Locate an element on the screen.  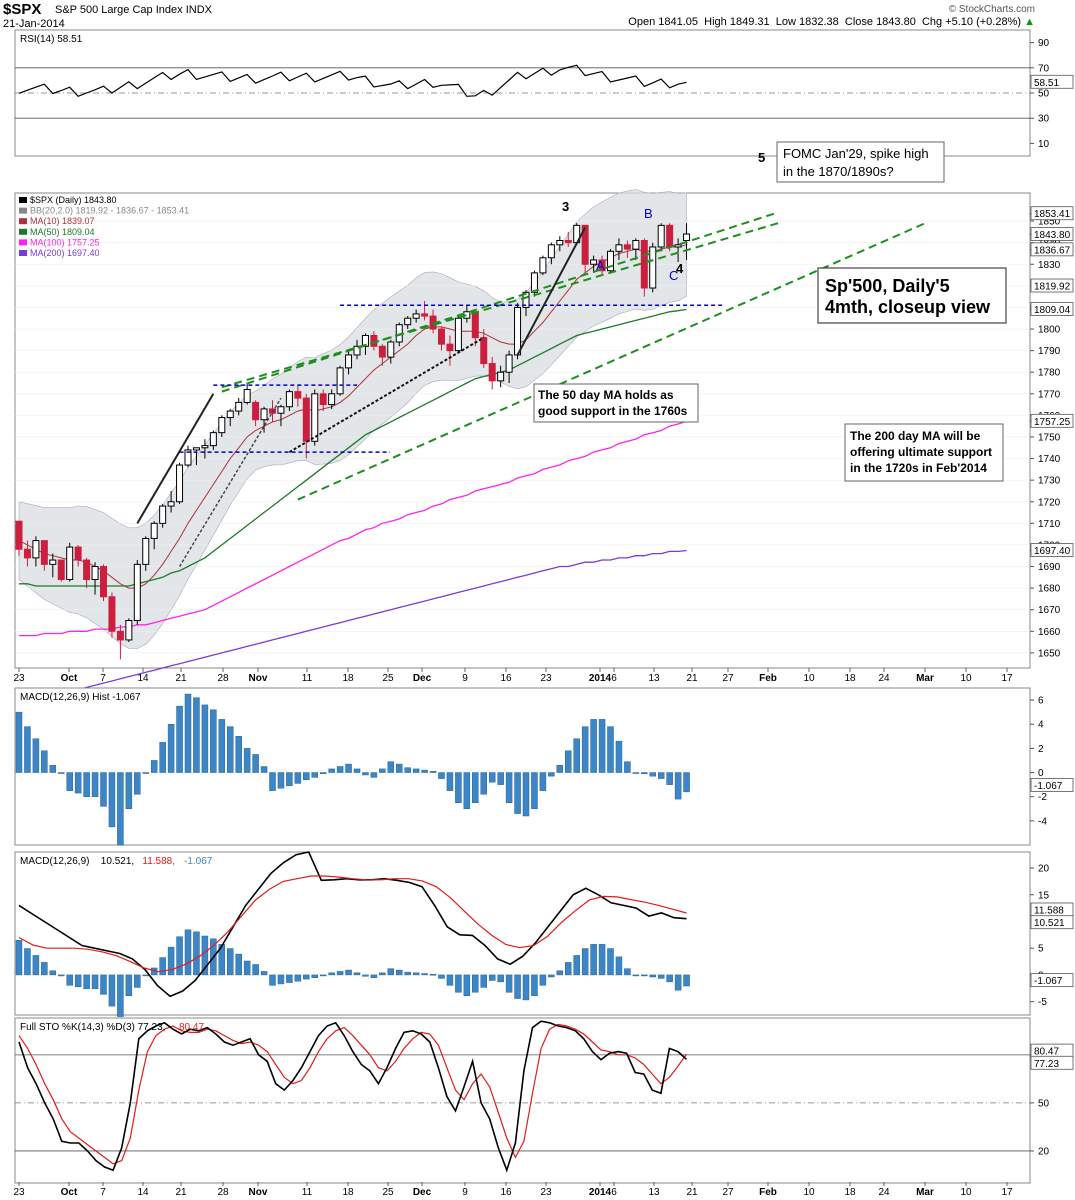
price-axis-x-xtick-label: 23 is located at coordinates (546, 678).